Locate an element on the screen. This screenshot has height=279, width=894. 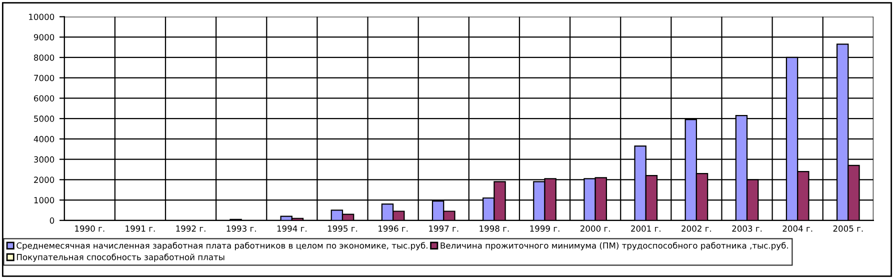
y-tick-label: 2000 is located at coordinates (44, 179).